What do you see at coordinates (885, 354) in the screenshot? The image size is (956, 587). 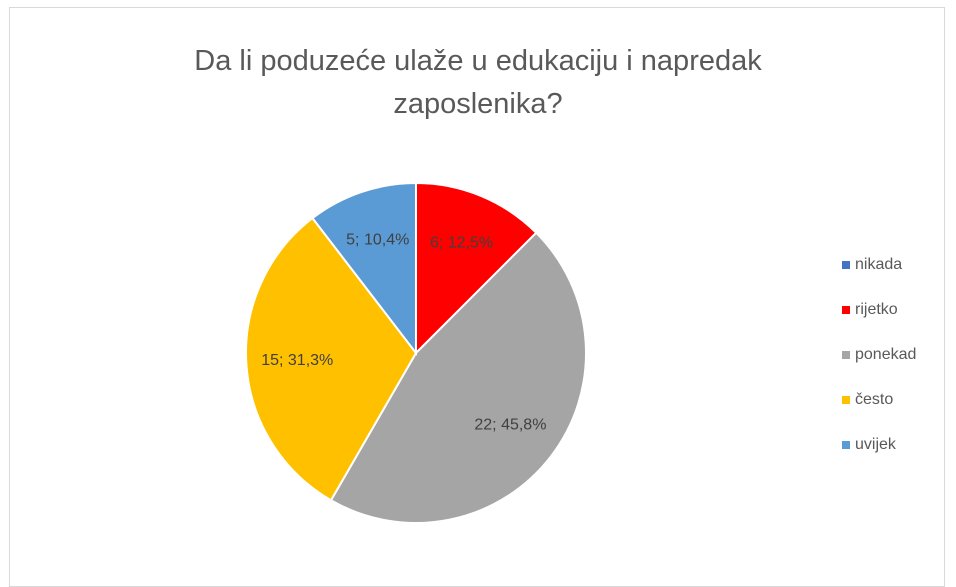 I see `legend-label: ponekad` at bounding box center [885, 354].